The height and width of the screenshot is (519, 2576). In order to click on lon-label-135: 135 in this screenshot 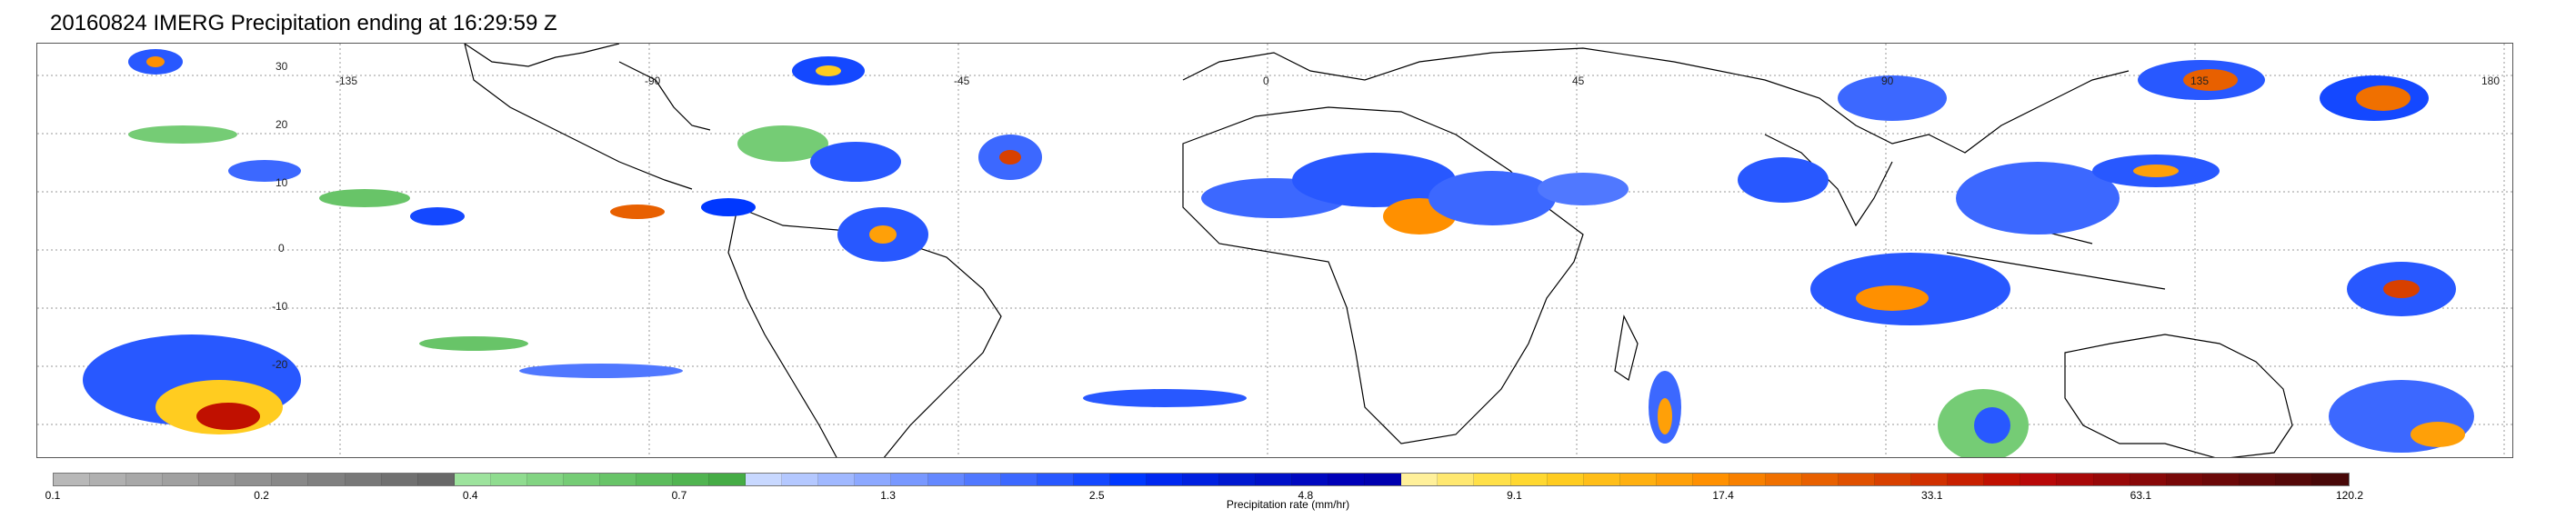, I will do `click(2200, 81)`.